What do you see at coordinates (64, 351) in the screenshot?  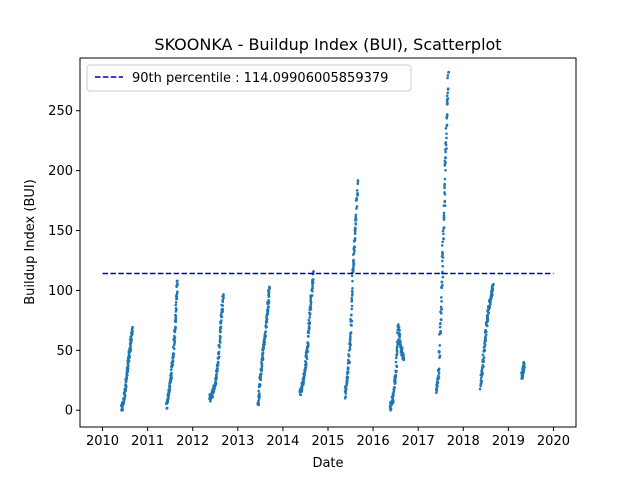 I see `y-tick-label: 50` at bounding box center [64, 351].